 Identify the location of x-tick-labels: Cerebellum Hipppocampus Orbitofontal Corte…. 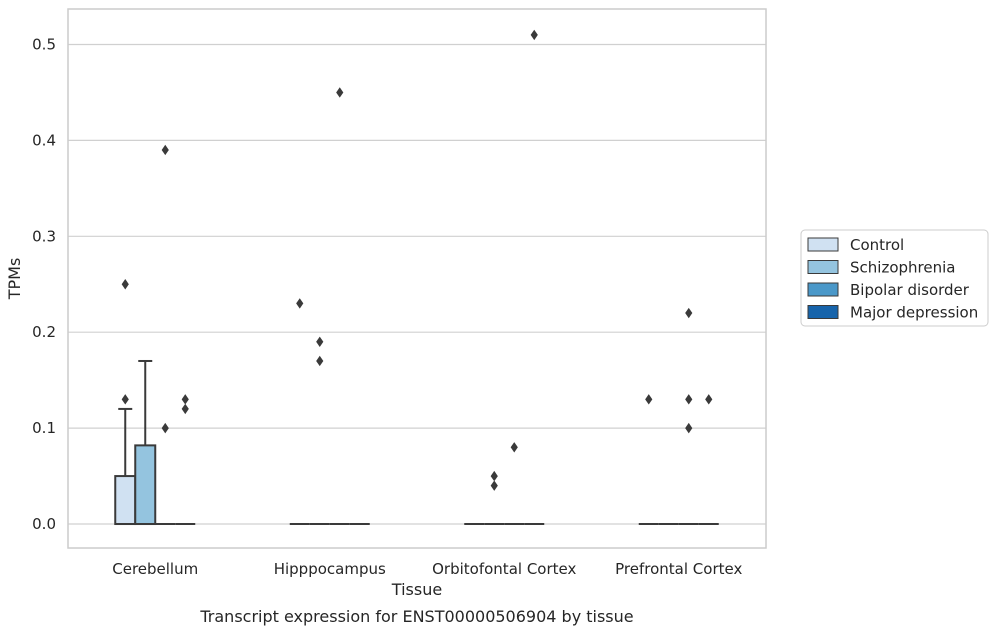
(427, 569).